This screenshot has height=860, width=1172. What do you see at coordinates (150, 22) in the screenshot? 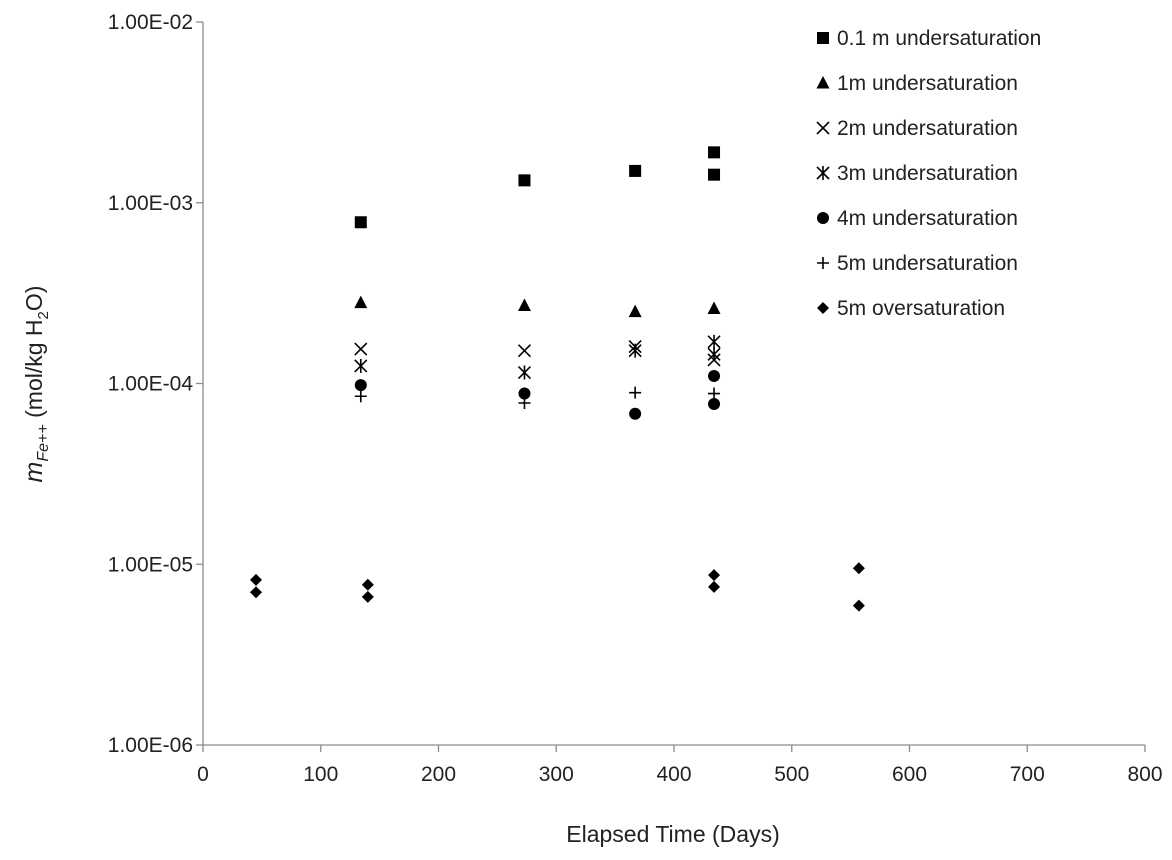
I see `y-tick-label: 1.00E-02` at bounding box center [150, 22].